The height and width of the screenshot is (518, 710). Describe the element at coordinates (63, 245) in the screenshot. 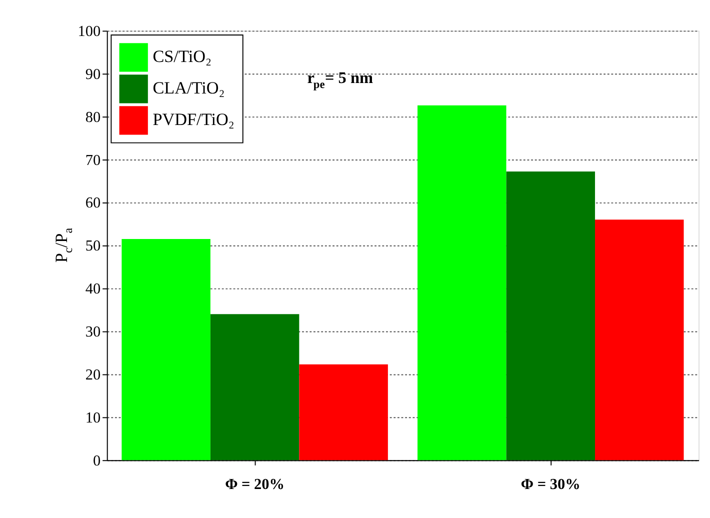

I see `y-axis-title: Pc/Pa` at that location.